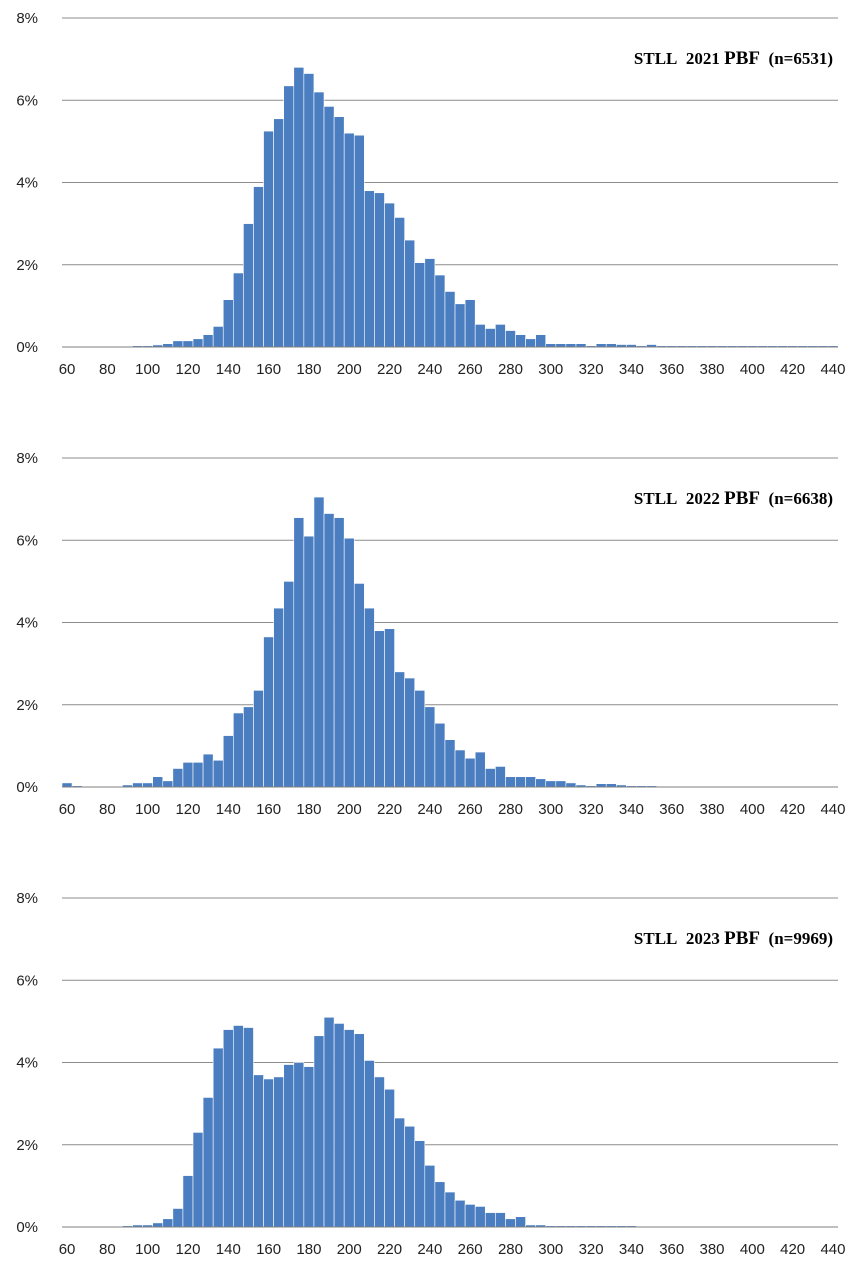 The height and width of the screenshot is (1287, 854). I want to click on x-tick-label: 160, so click(268, 369).